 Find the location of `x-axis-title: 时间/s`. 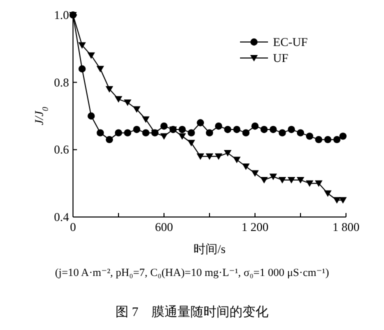

x-axis-title: 时间/s is located at coordinates (209, 249).